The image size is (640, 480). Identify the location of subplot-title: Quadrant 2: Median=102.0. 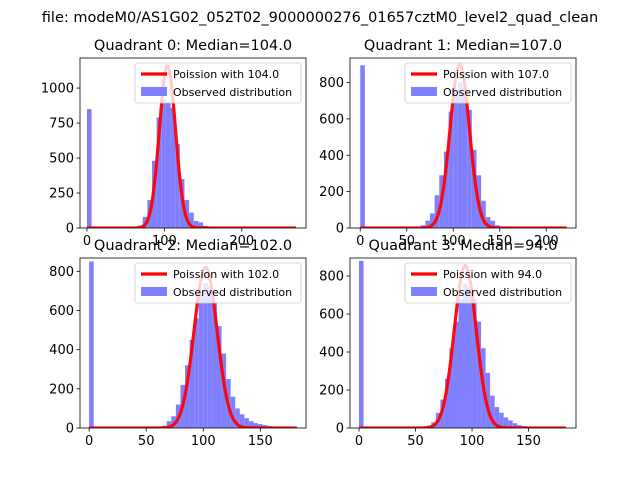
(193, 246).